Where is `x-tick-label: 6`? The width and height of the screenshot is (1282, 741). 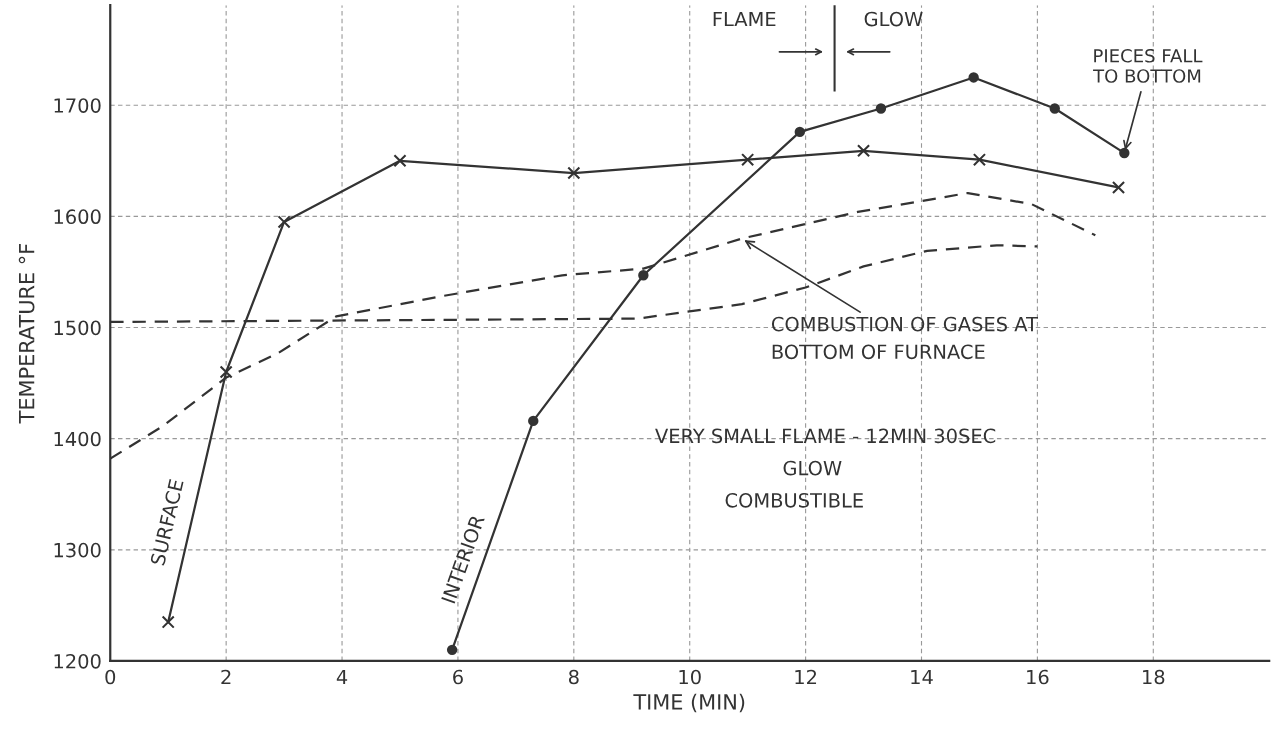 x-tick-label: 6 is located at coordinates (458, 677).